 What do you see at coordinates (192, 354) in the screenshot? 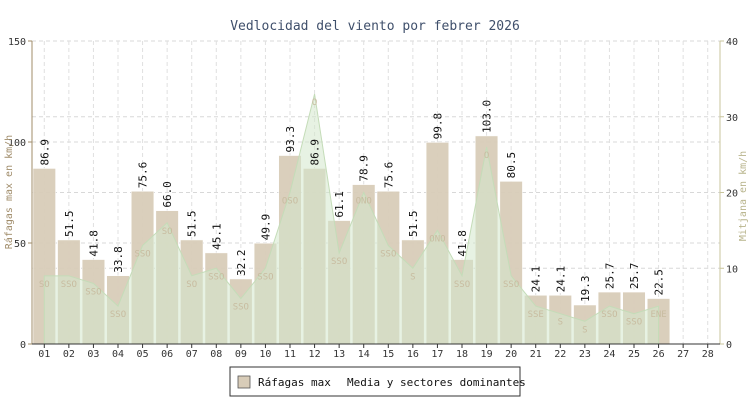
I see `x-tick-label-07: 07` at bounding box center [192, 354].